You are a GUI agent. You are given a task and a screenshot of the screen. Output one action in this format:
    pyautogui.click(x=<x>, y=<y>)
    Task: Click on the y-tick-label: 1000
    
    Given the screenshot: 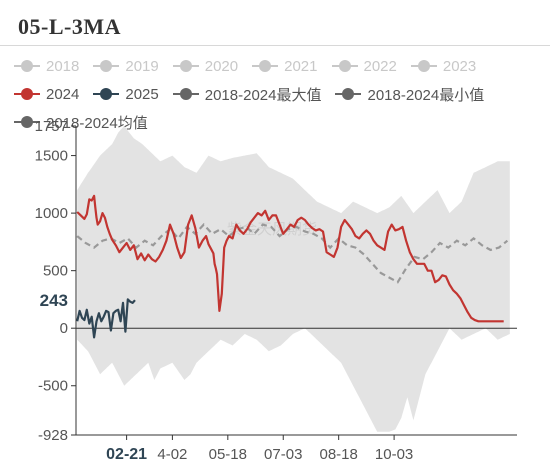 What is the action you would take?
    pyautogui.click(x=51, y=213)
    